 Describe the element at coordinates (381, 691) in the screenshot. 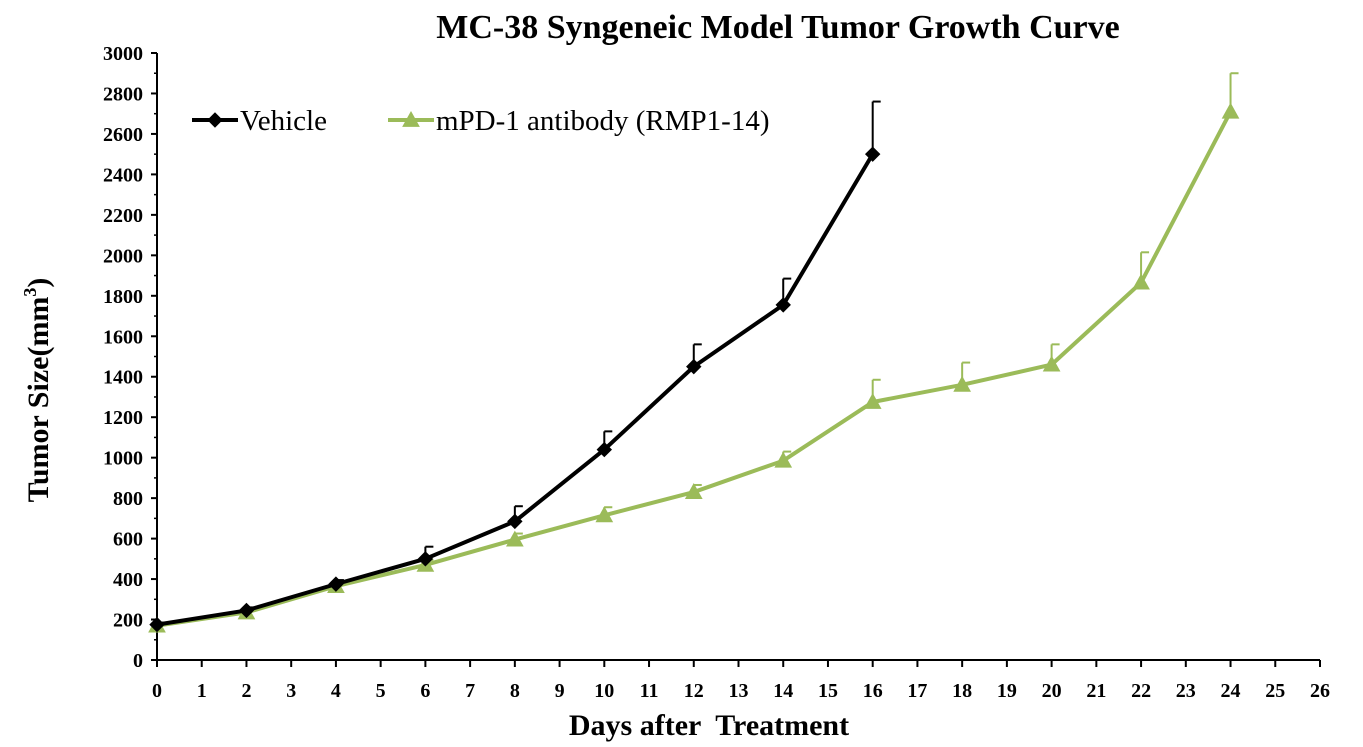

I see `x-tick-label: 5` at that location.